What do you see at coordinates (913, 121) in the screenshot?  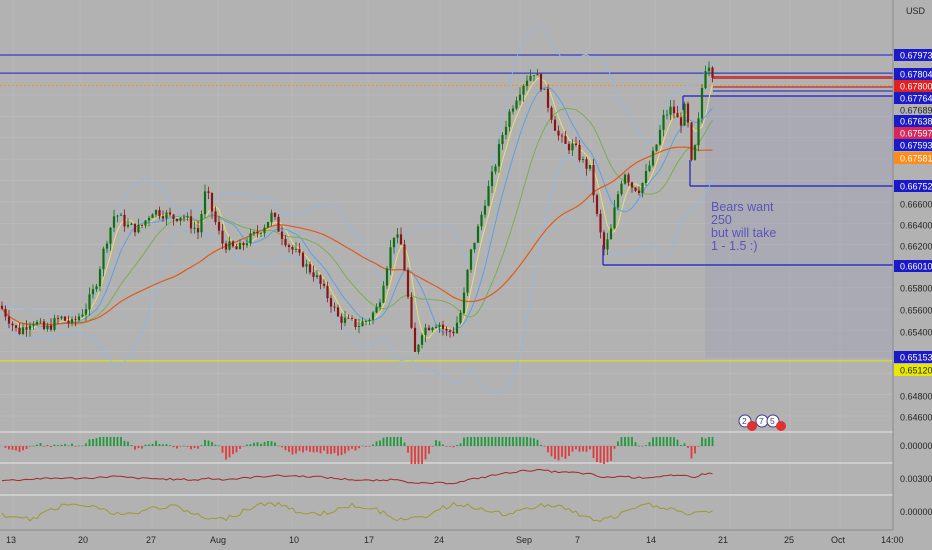 I see `price-label: 0.67638` at bounding box center [913, 121].